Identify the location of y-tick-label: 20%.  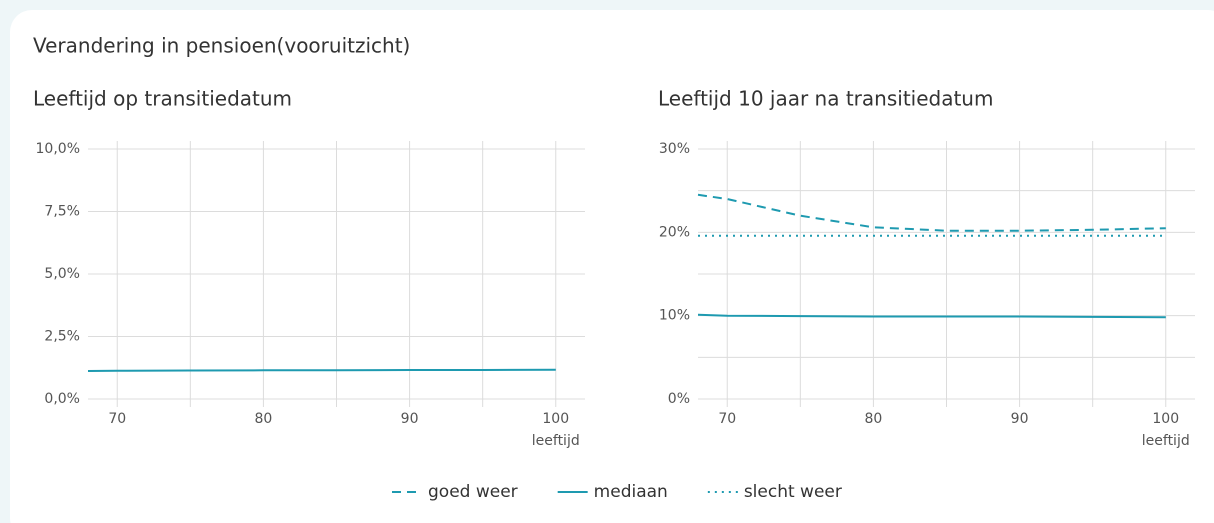
(674, 232).